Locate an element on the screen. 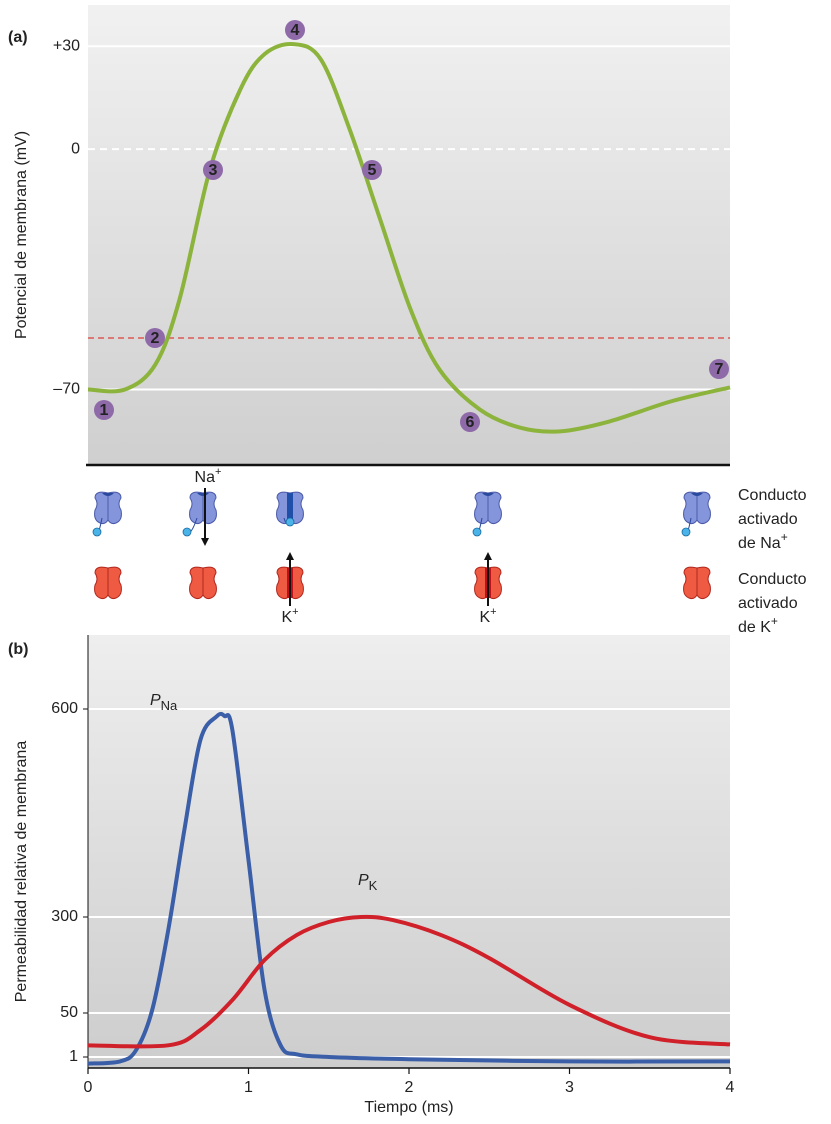  row-text: de Na is located at coordinates (759, 543).